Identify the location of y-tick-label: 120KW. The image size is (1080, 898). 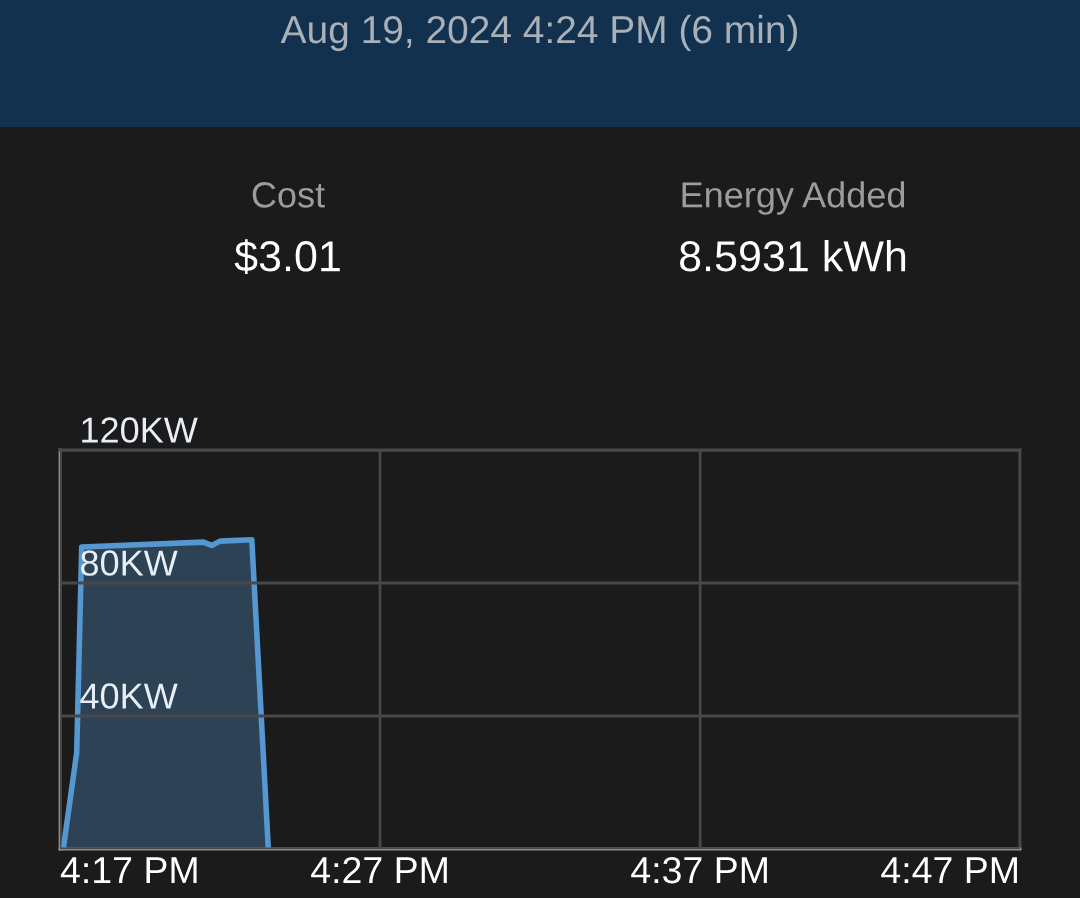
(140, 430).